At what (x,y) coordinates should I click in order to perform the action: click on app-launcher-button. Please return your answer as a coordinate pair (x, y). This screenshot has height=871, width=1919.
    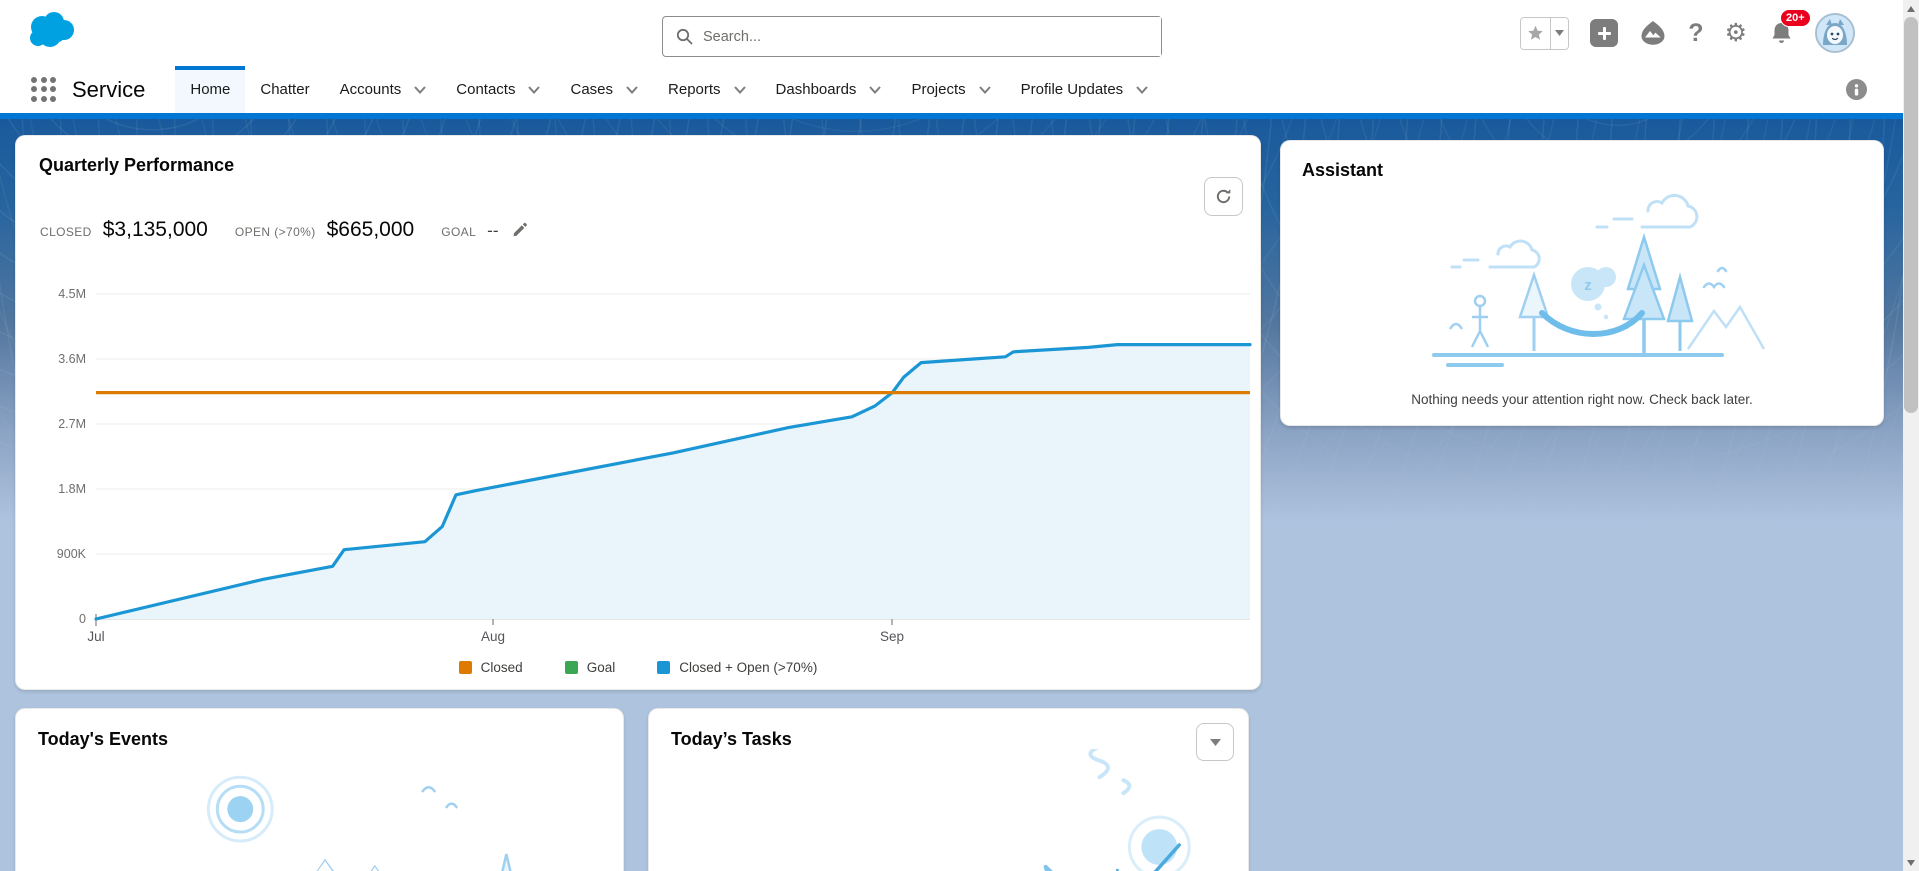
    Looking at the image, I should click on (44, 89).